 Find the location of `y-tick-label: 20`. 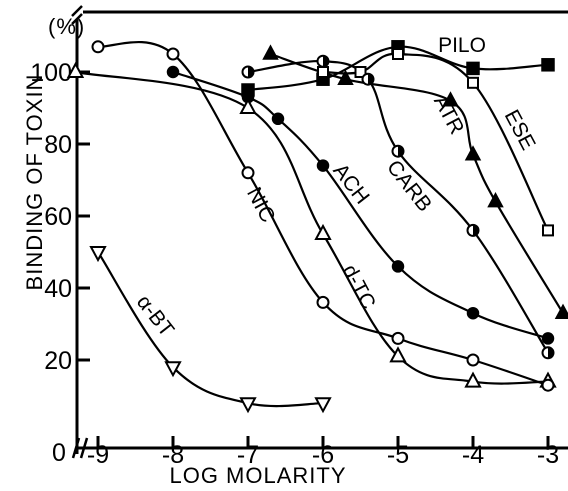

y-tick-label: 20 is located at coordinates (58, 361).